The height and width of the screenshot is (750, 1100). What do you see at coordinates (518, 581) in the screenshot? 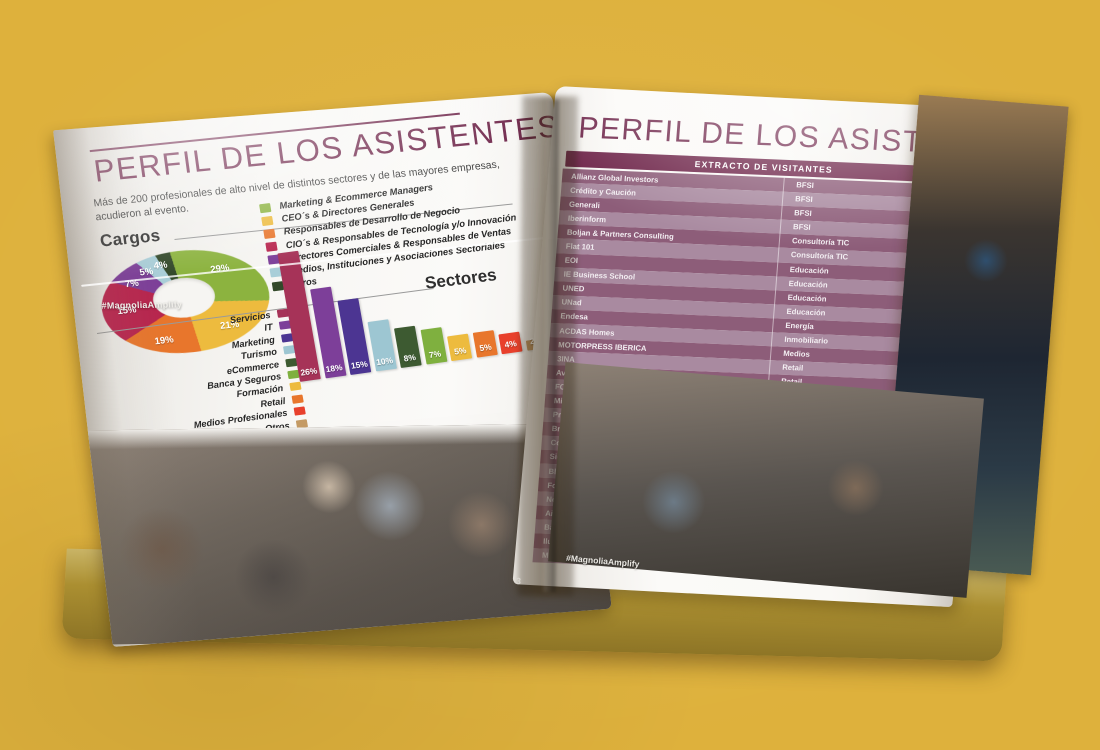
I see `page-number: 3` at bounding box center [518, 581].